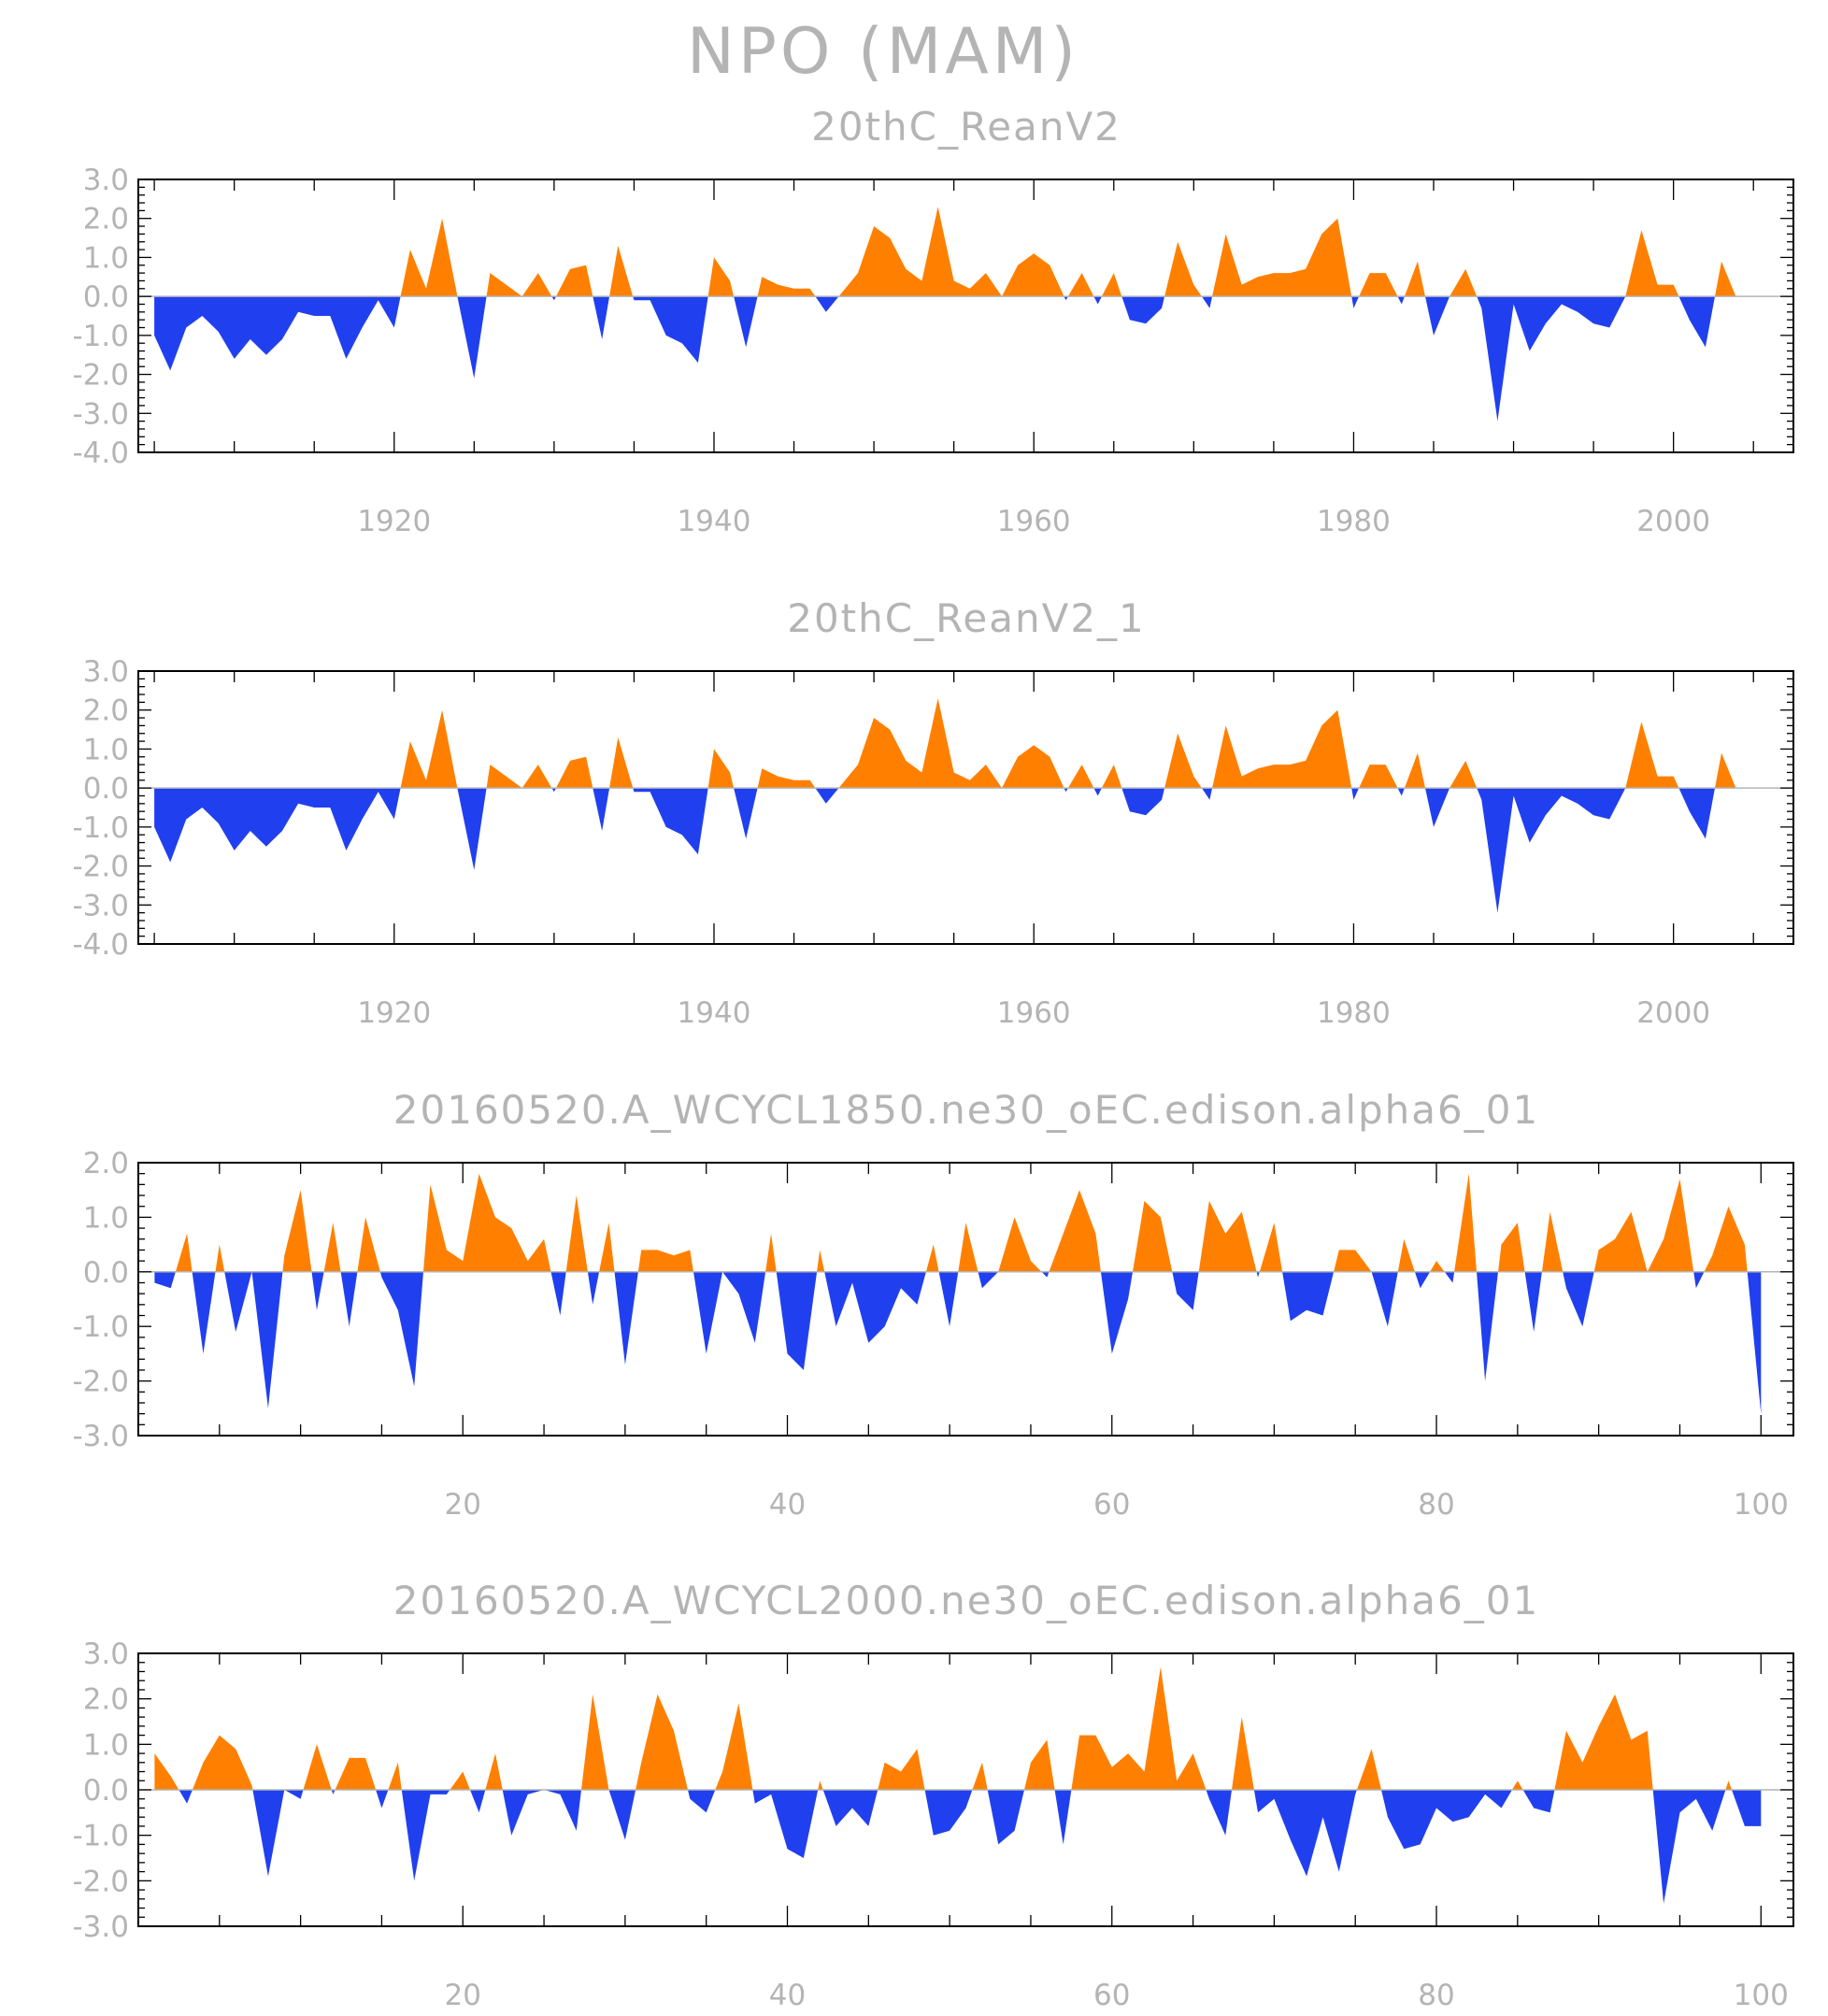 The width and height of the screenshot is (1828, 2016). I want to click on x-tick-label: 1940, so click(714, 1013).